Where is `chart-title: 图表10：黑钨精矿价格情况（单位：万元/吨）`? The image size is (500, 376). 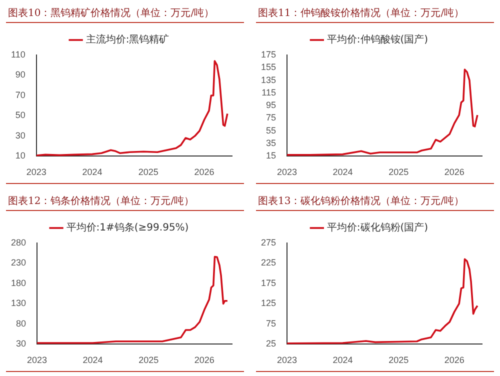
chart-title: 图表10：黑钨精矿价格情况（单位：万元/吨） is located at coordinates (125, 11).